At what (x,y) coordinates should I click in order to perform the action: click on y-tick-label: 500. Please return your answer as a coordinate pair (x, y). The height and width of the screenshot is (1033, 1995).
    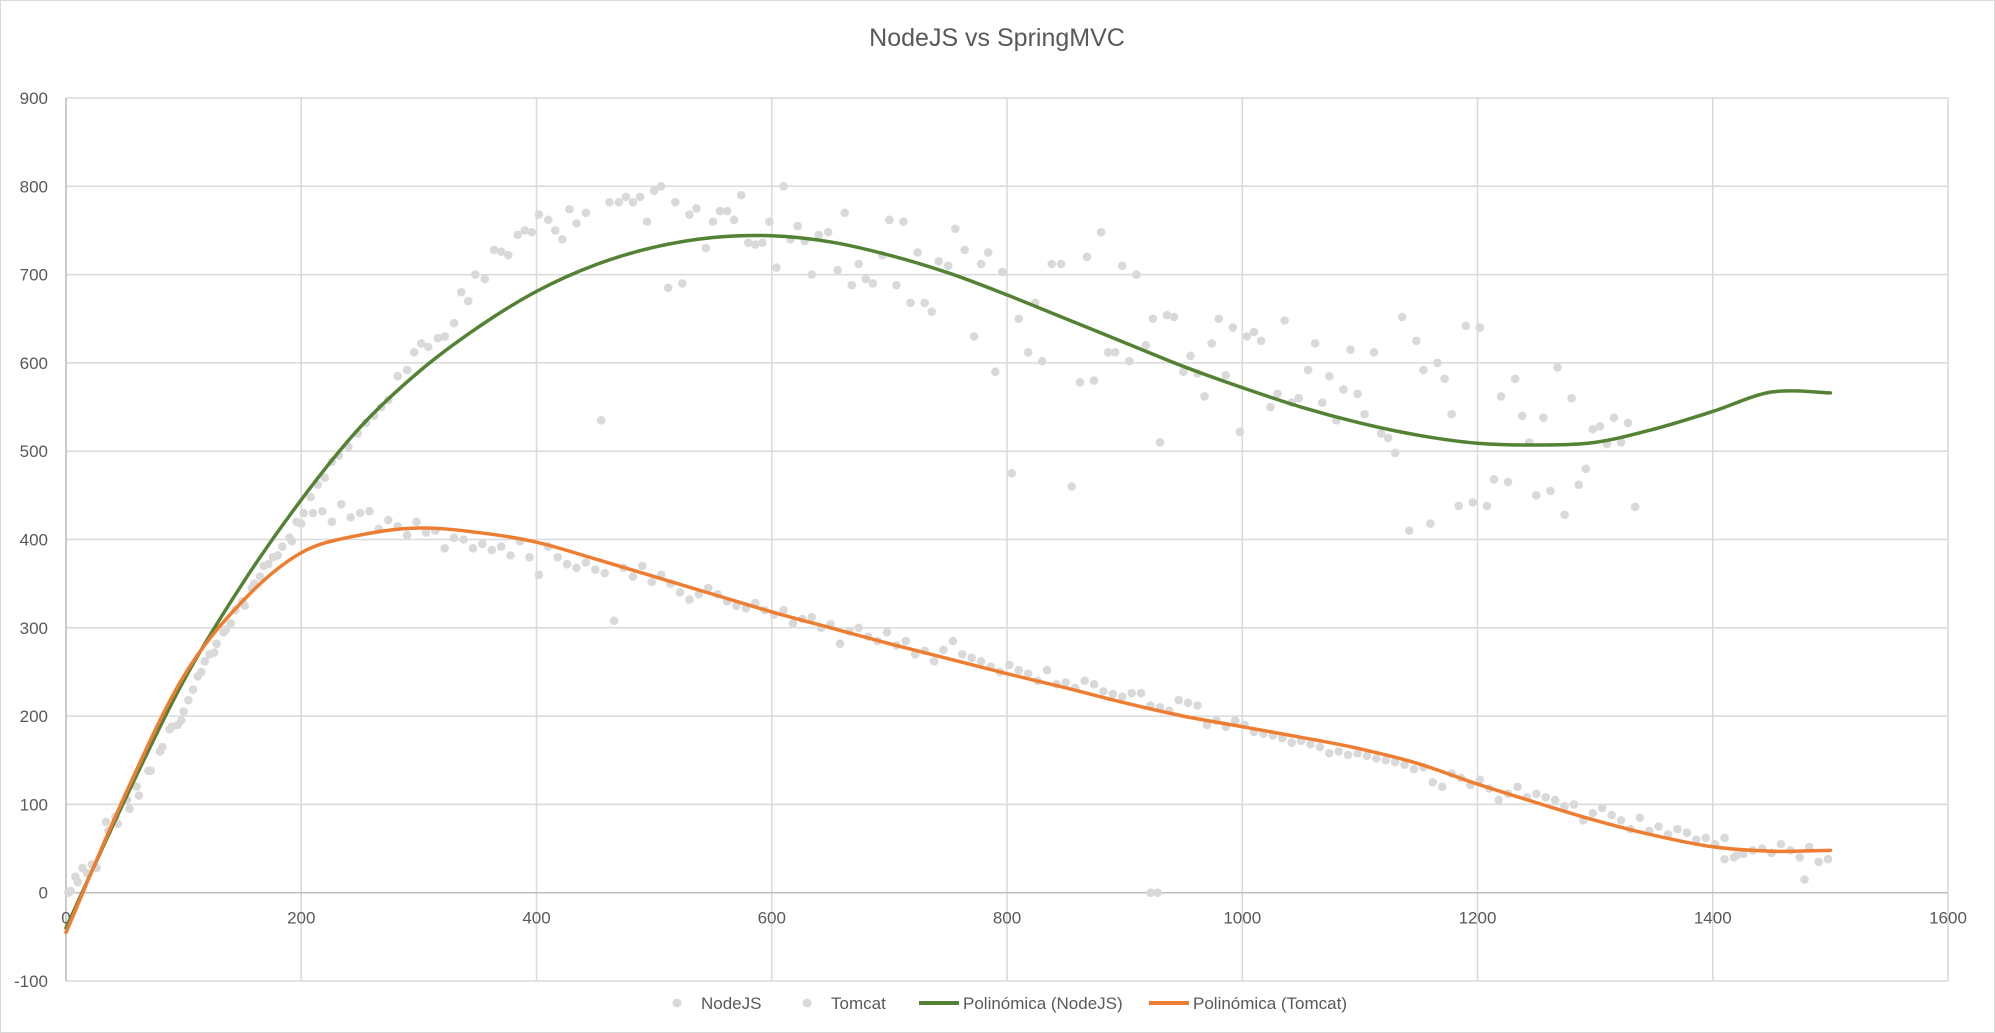
    Looking at the image, I should click on (34, 451).